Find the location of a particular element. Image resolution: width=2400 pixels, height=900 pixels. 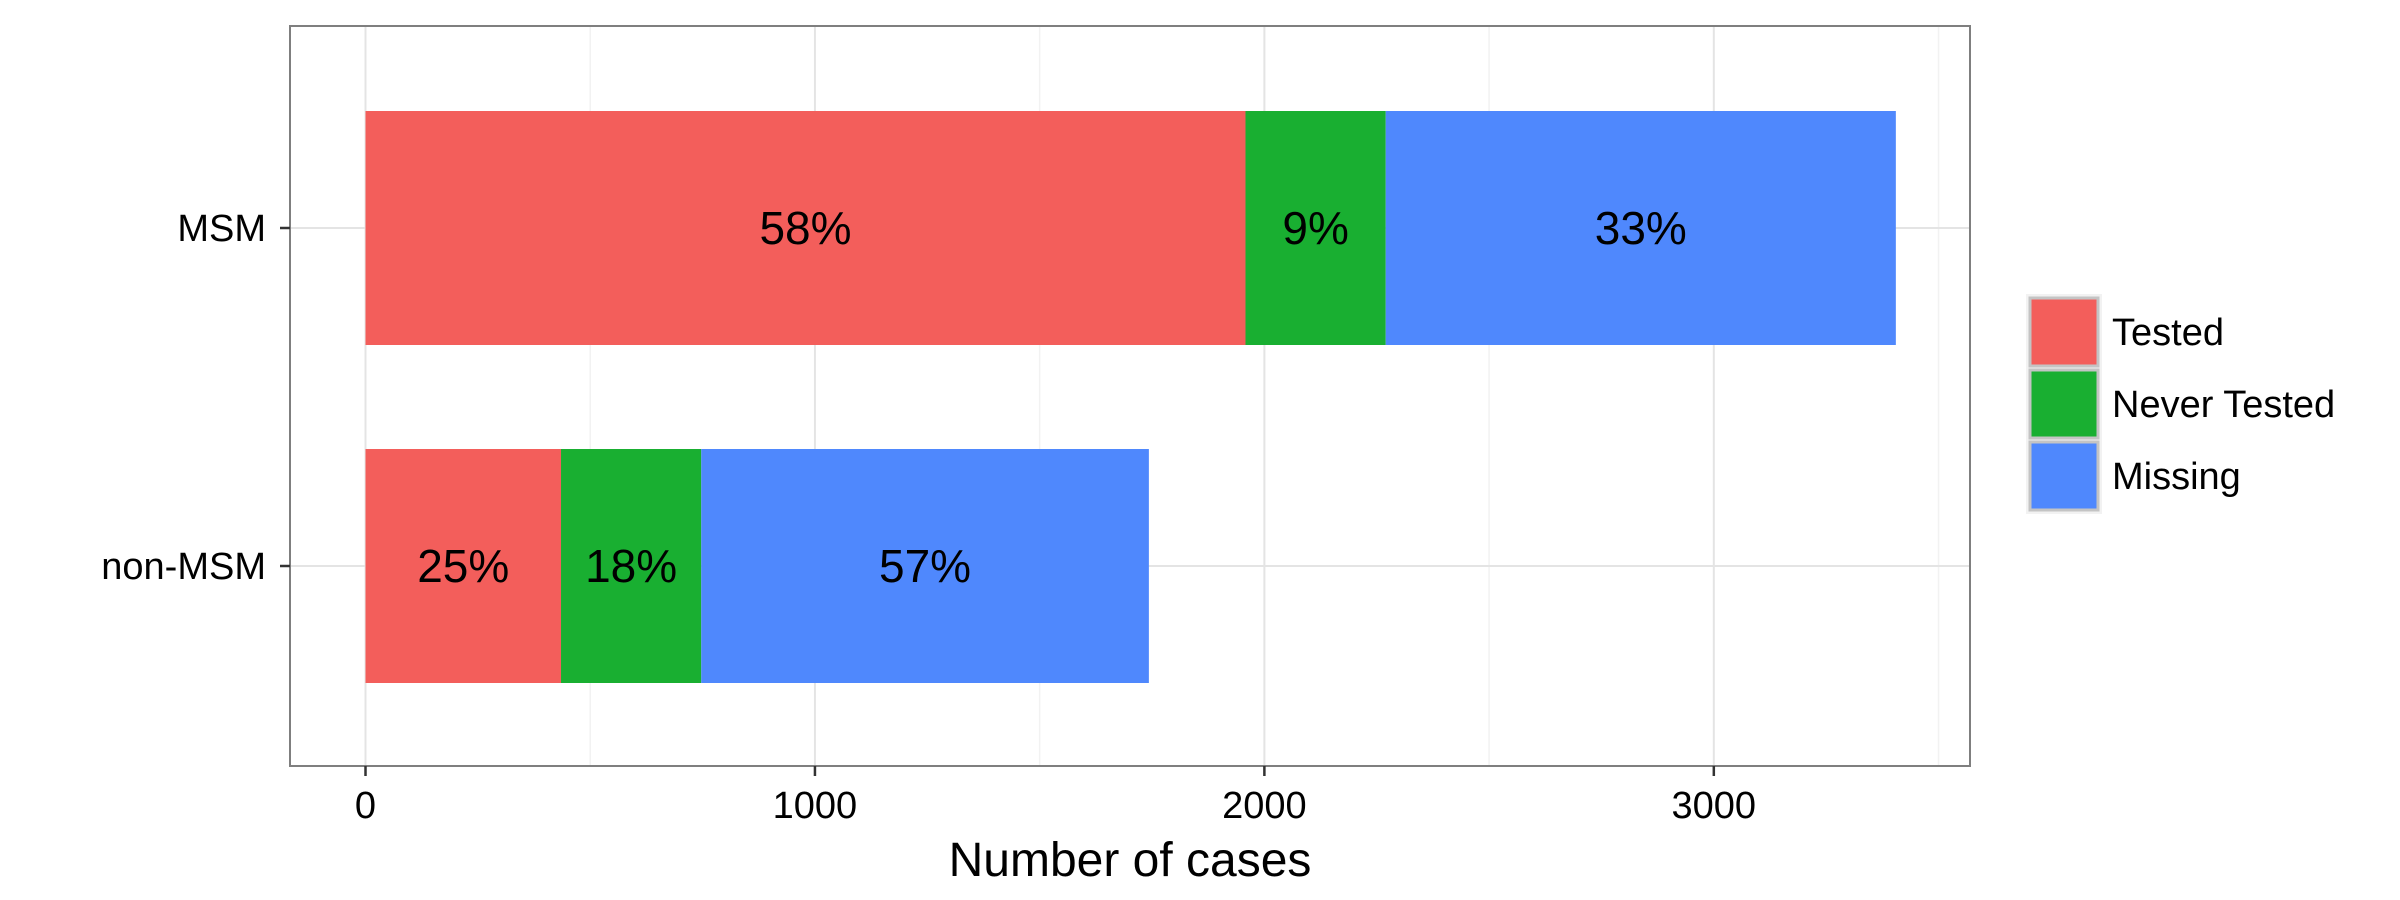

bar-percent-label: 58% is located at coordinates (805, 228).